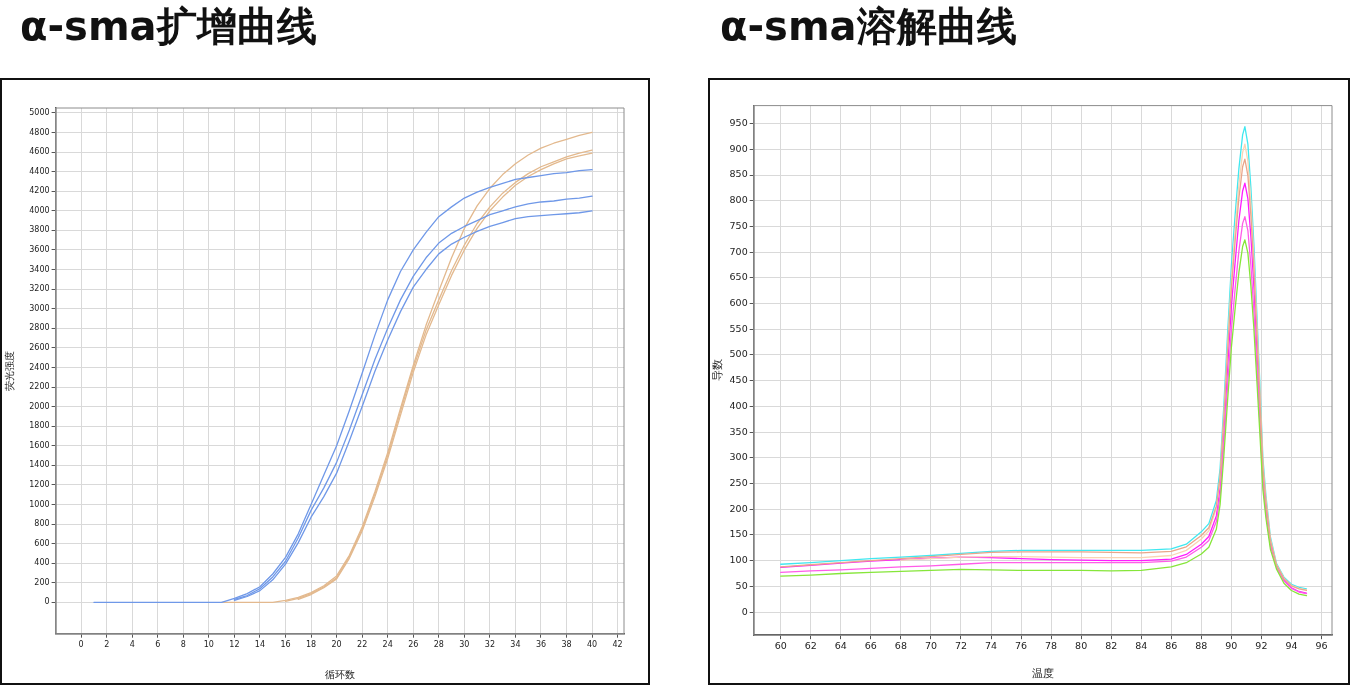  Describe the element at coordinates (39, 269) in the screenshot. I see `y-tick-label: 3400` at that location.